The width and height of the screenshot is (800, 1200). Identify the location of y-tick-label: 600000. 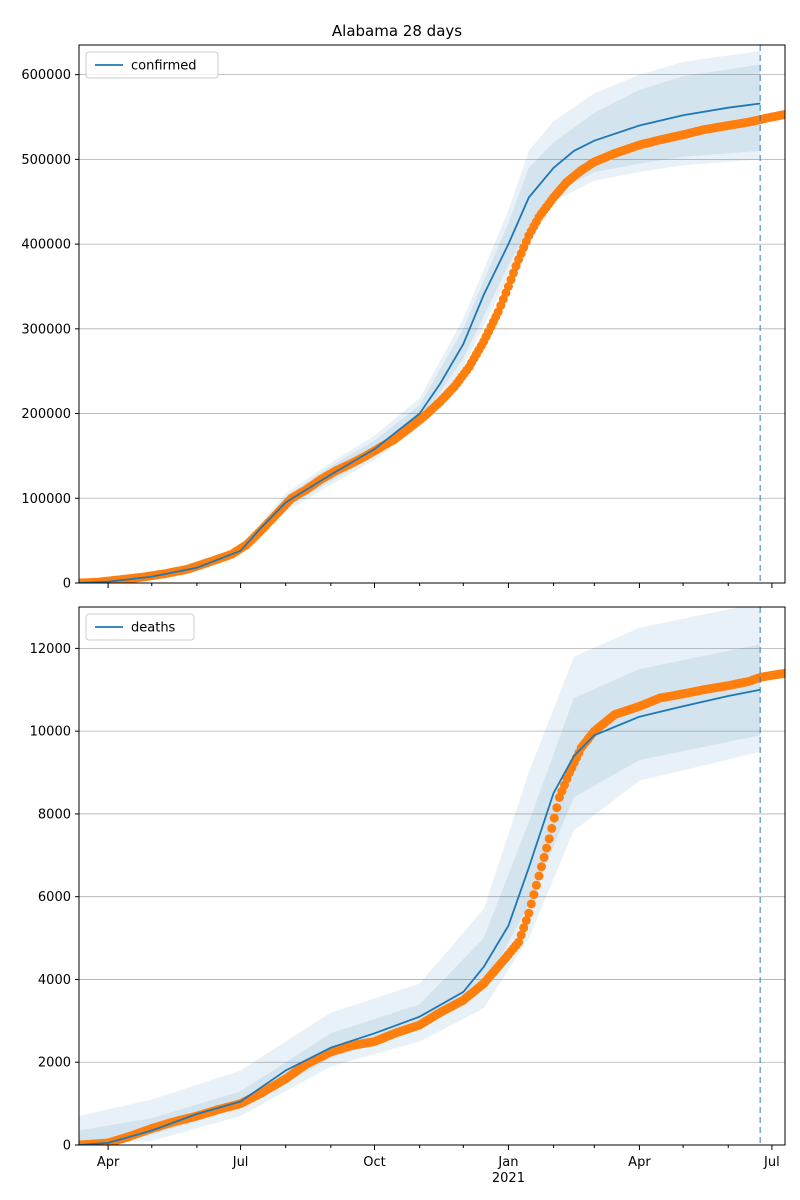
(46, 75).